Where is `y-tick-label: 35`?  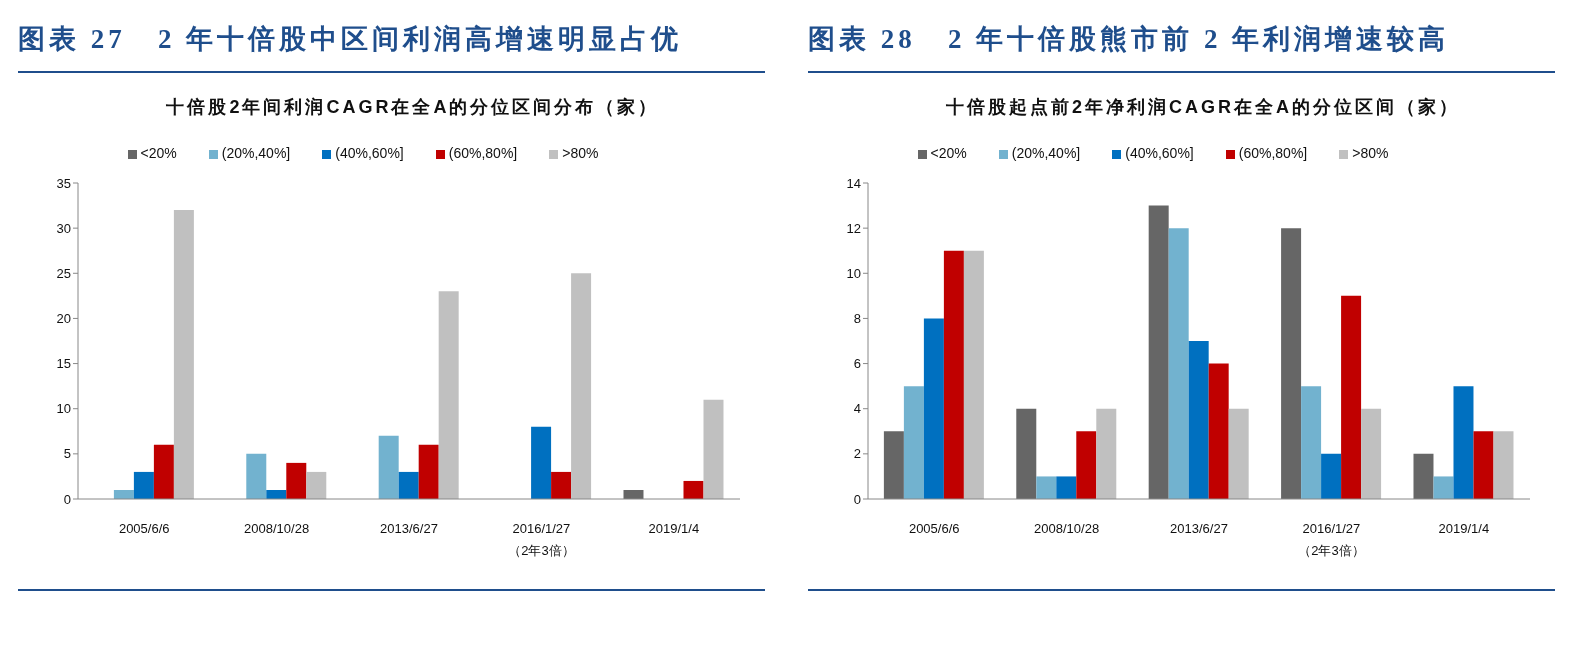 y-tick-label: 35 is located at coordinates (63, 183).